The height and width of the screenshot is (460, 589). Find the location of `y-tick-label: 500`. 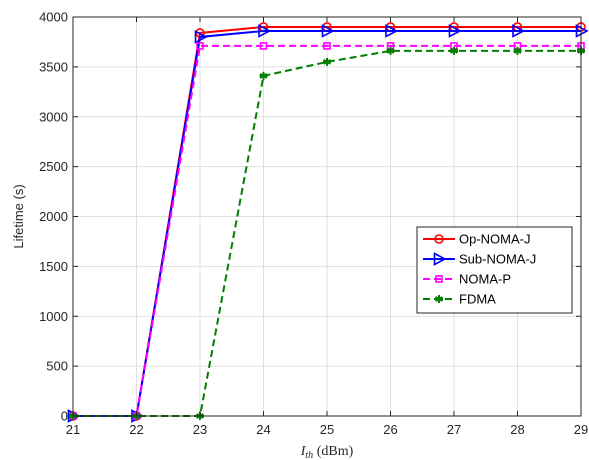

y-tick-label: 500 is located at coordinates (57, 366).